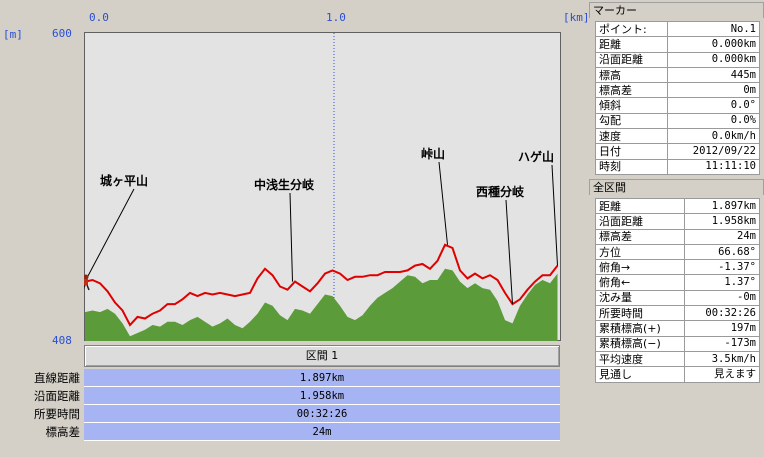  What do you see at coordinates (640, 313) in the screenshot?
I see `all-section-label: 所要時間` at bounding box center [640, 313].